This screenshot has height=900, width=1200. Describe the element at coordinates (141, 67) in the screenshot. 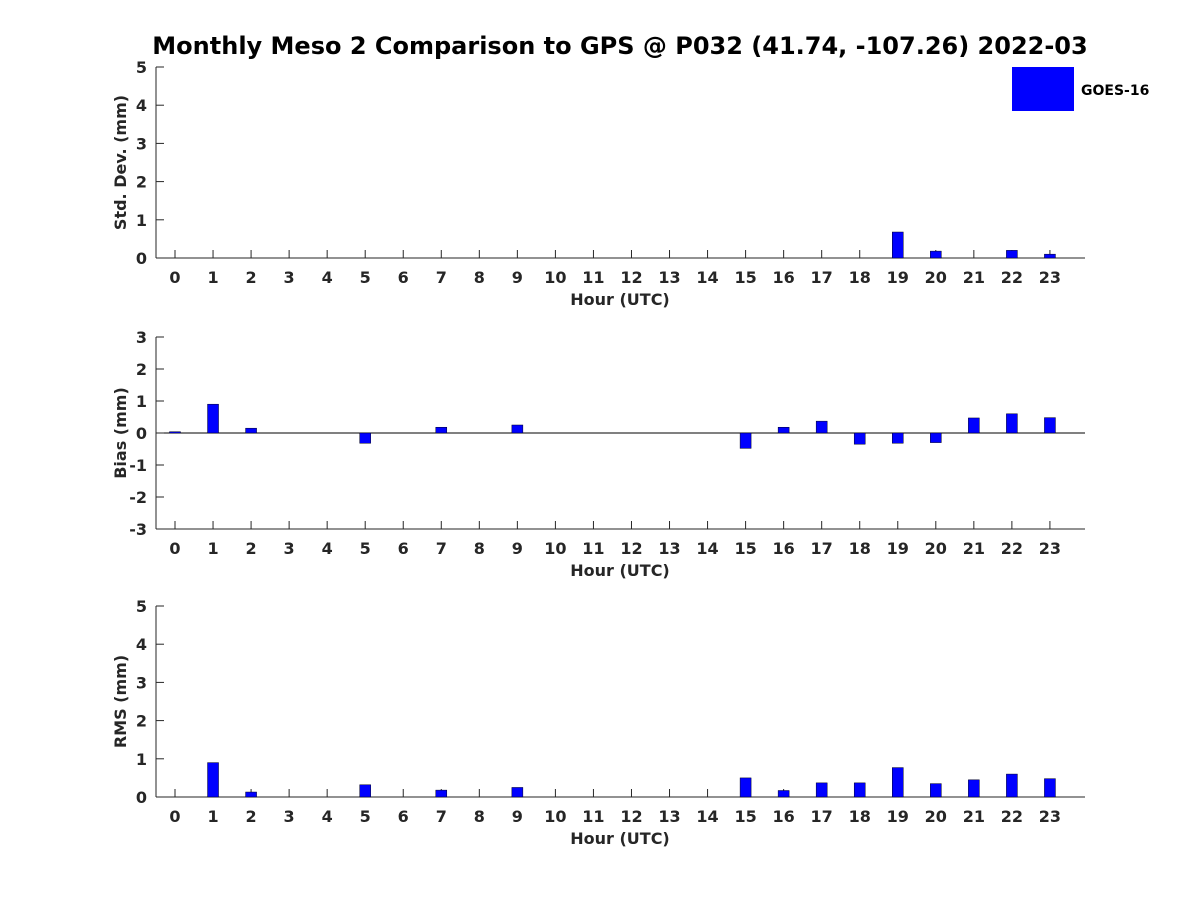

I see `y-tick-label: 5` at that location.